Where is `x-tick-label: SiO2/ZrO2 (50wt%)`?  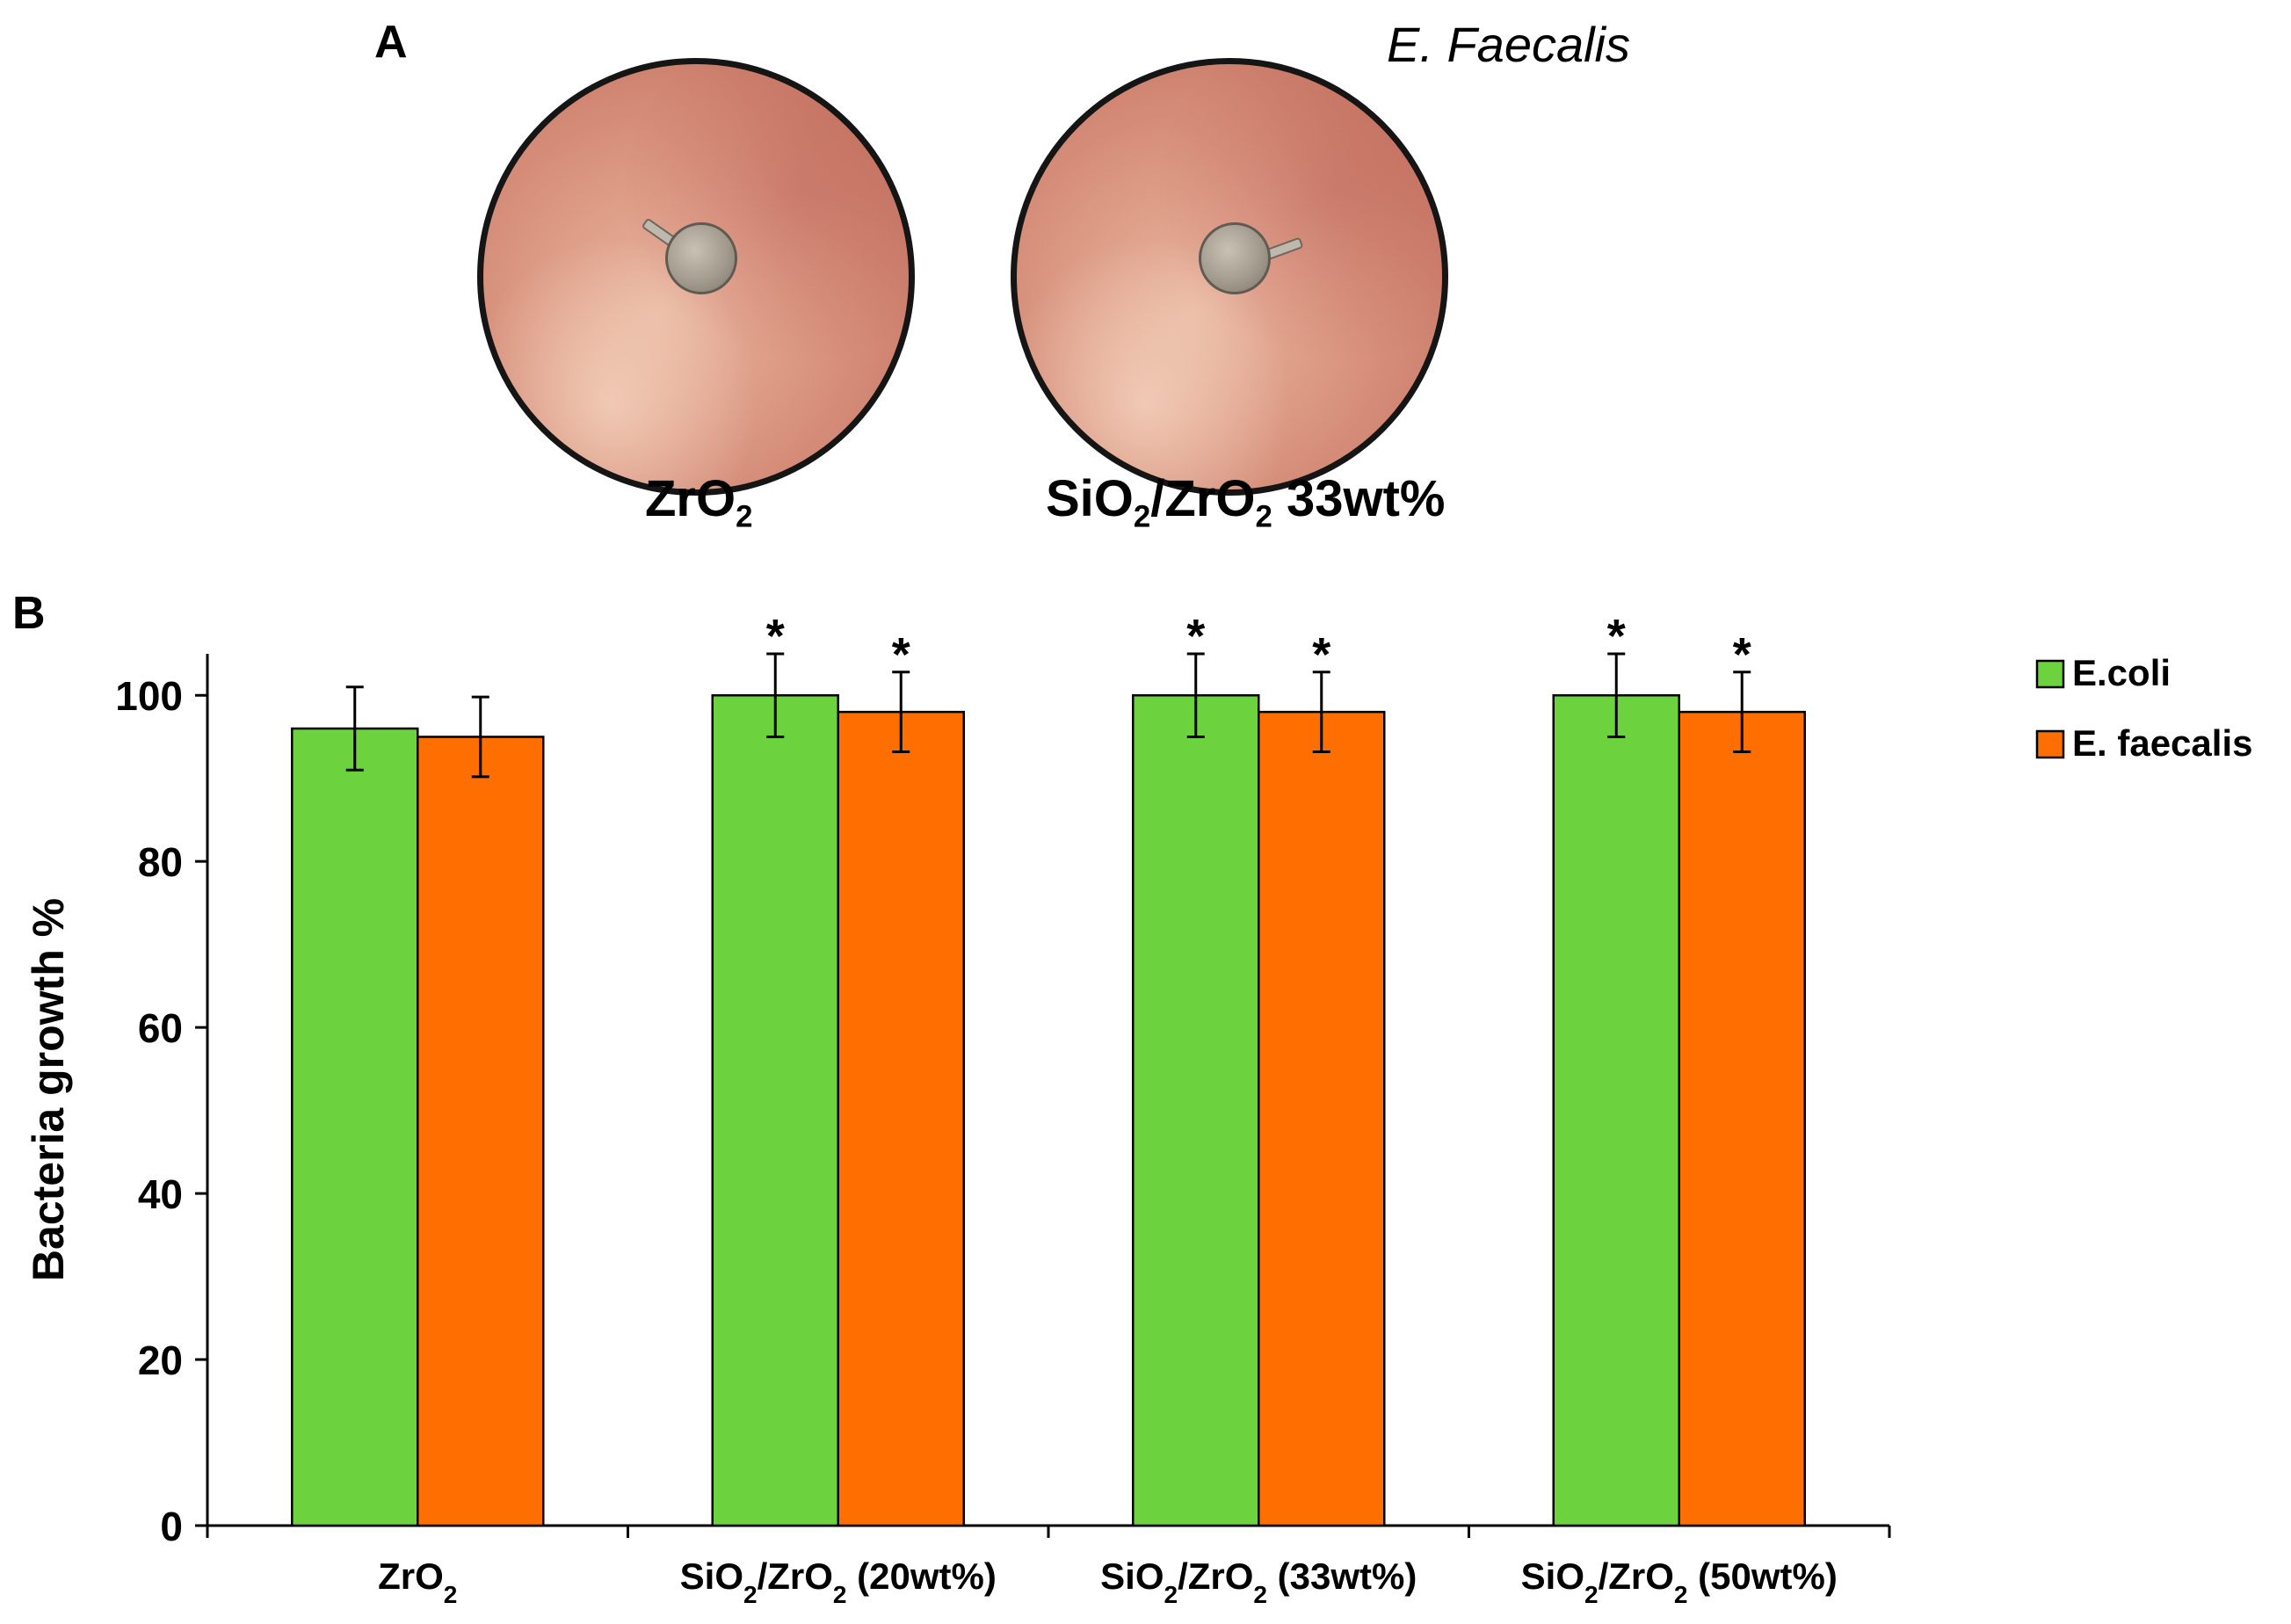 x-tick-label: SiO2/ZrO2 (50wt%) is located at coordinates (1680, 1581).